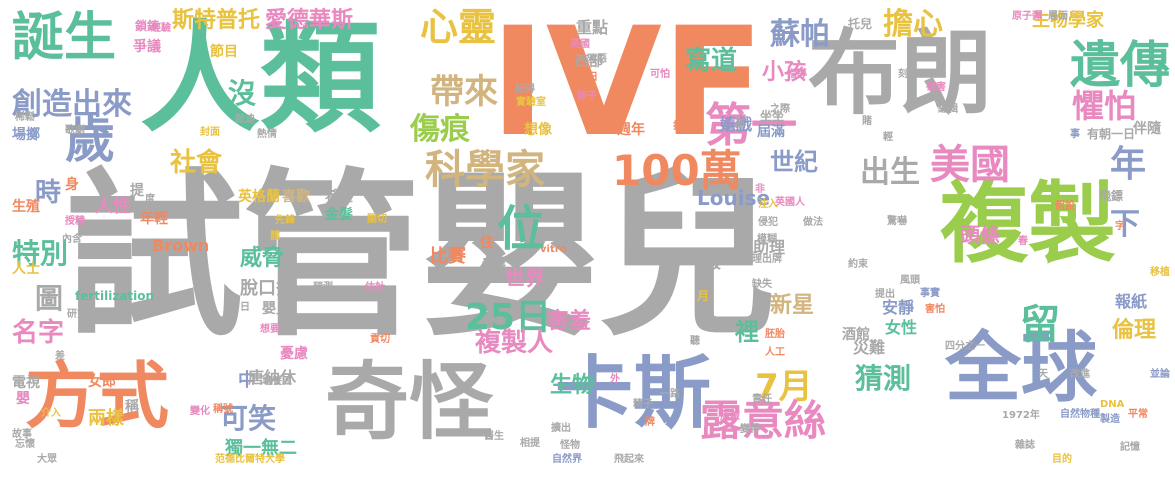 This screenshot has width=1175, height=482. What do you see at coordinates (1138, 414) in the screenshot?
I see `cloud-word: 平常` at bounding box center [1138, 414].